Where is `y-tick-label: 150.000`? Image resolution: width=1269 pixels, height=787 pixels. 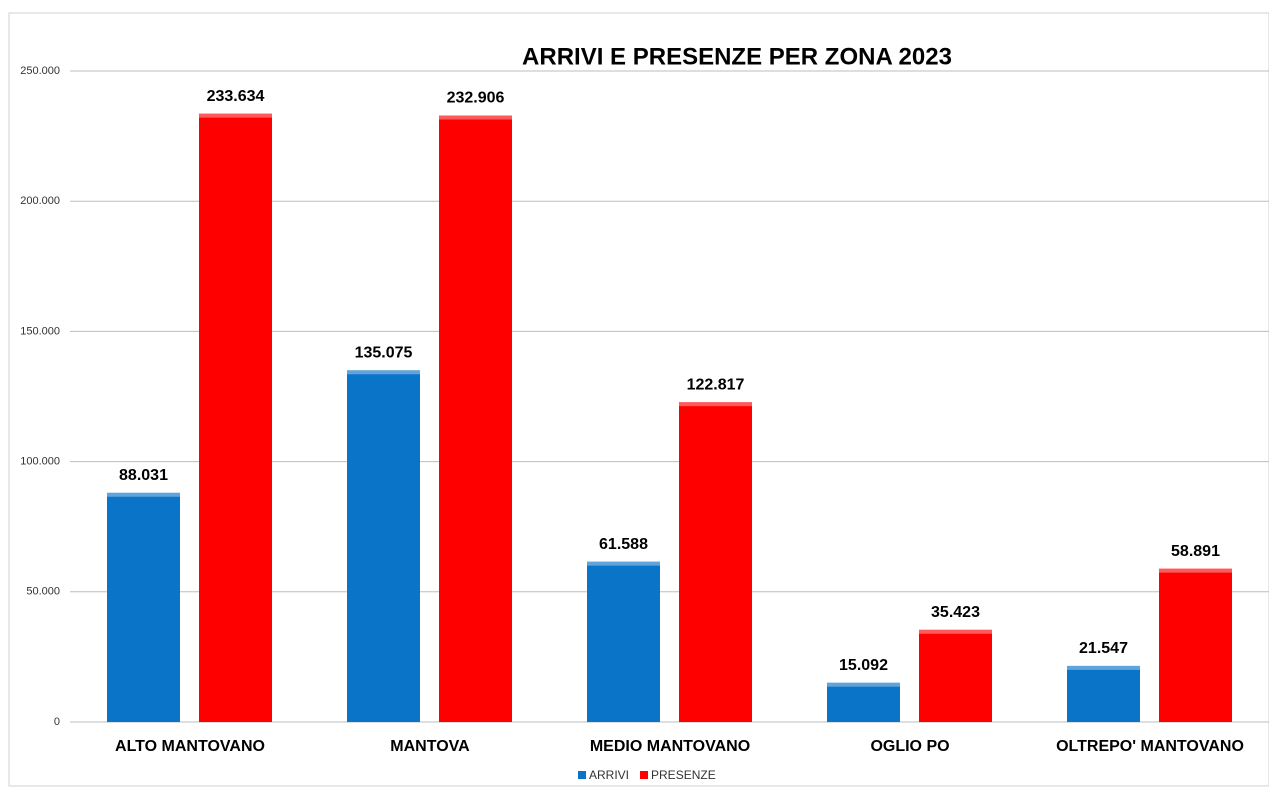
y-tick-label: 150.000 is located at coordinates (40, 331).